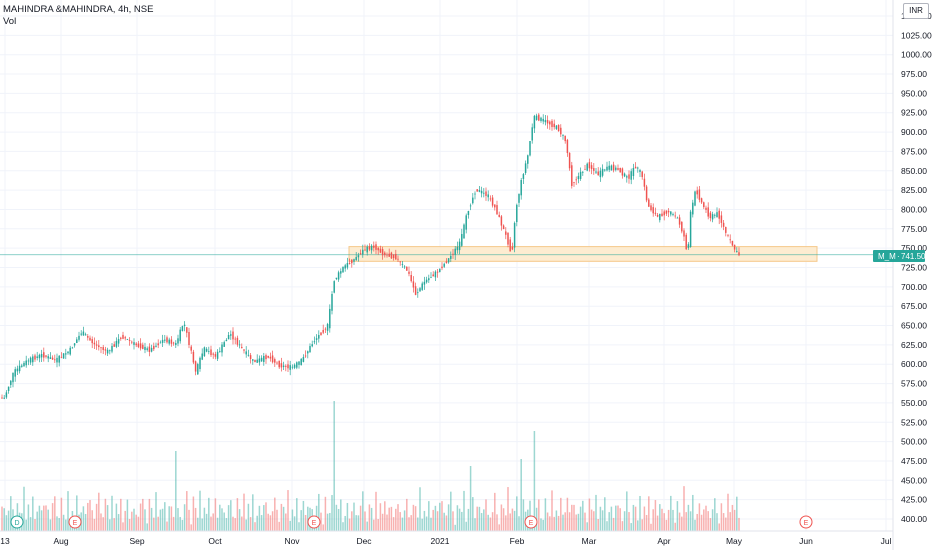 This screenshot has width=932, height=550. I want to click on dividend-marker: D, so click(17, 522).